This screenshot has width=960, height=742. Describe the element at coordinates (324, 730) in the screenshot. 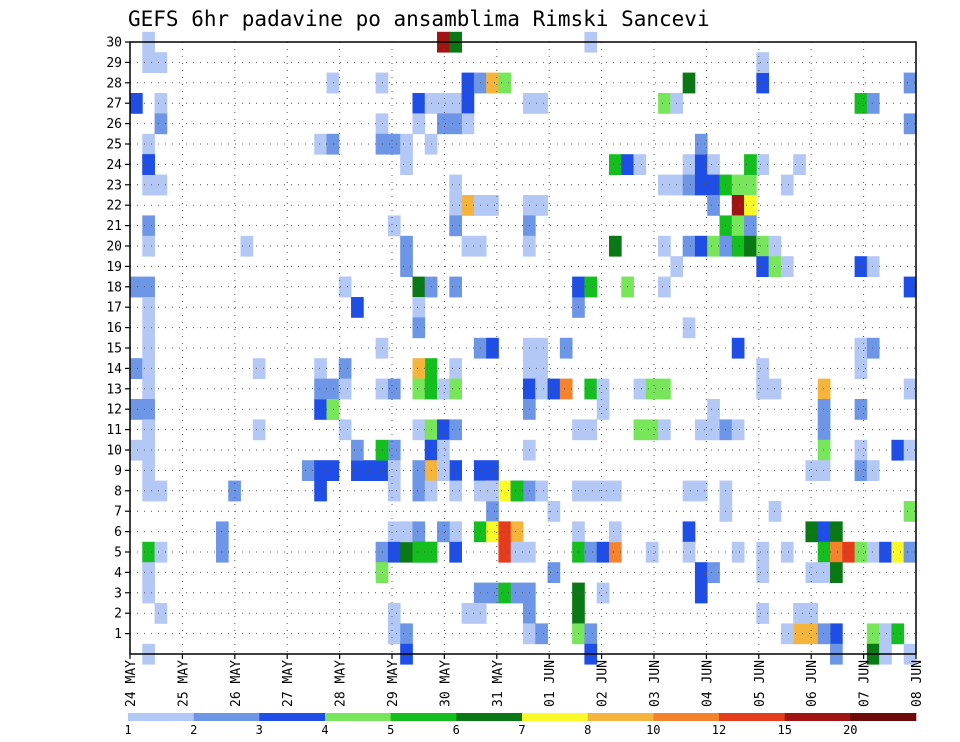

I see `colorbar-label: 4` at that location.